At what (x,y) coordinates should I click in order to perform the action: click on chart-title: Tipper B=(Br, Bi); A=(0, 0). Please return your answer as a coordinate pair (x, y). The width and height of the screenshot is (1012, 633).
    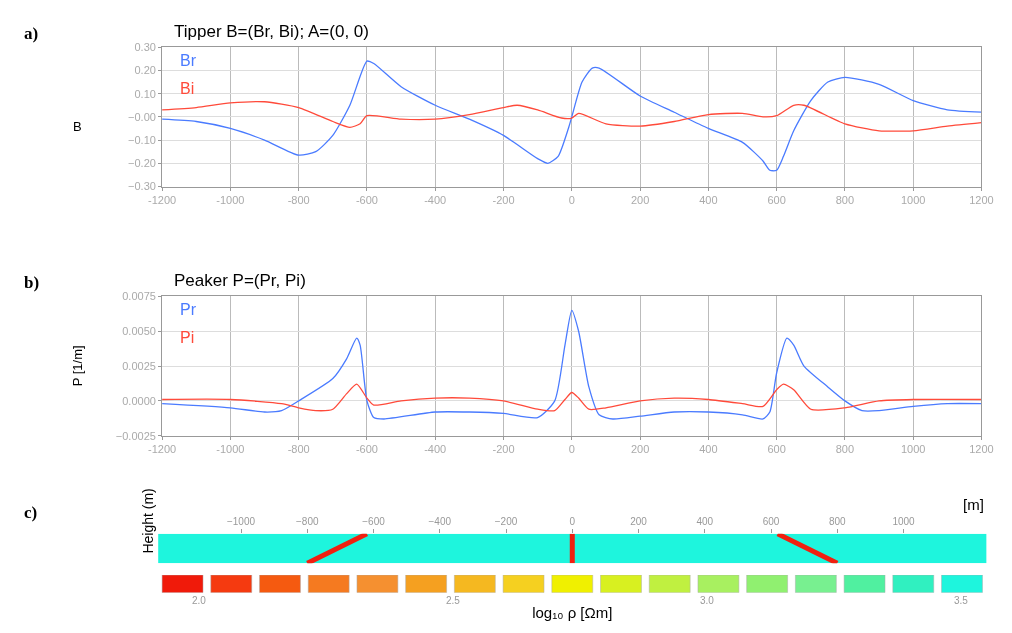
    Looking at the image, I should click on (271, 31).